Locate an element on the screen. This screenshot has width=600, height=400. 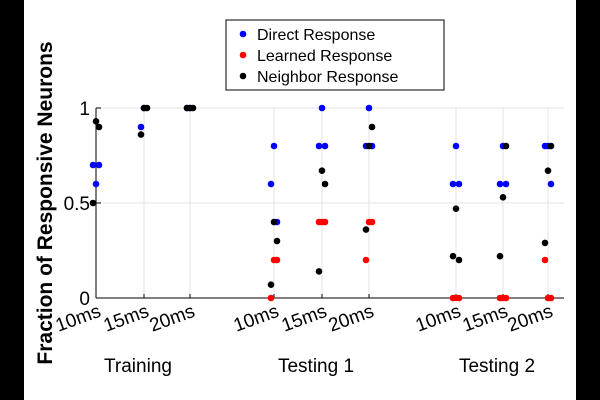
y-tick-labels: 00.51 is located at coordinates (77, 204).